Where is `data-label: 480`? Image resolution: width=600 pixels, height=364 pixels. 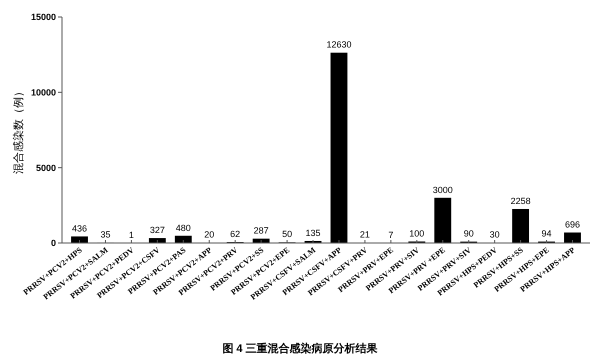 data-label: 480 is located at coordinates (183, 227).